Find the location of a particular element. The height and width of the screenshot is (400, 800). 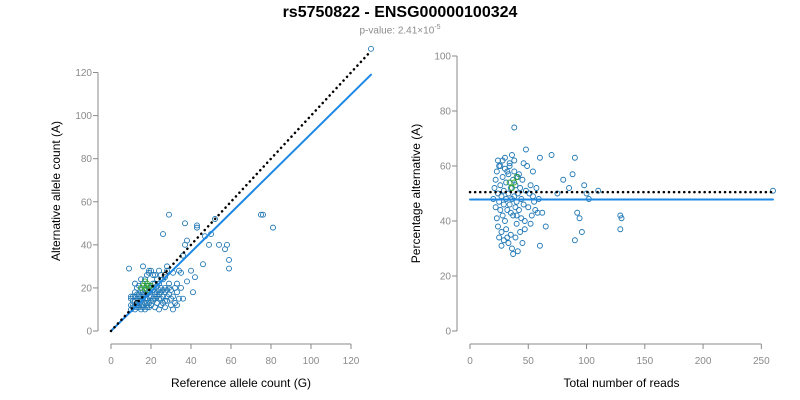

y-tick-label: 40 is located at coordinates (87, 245).